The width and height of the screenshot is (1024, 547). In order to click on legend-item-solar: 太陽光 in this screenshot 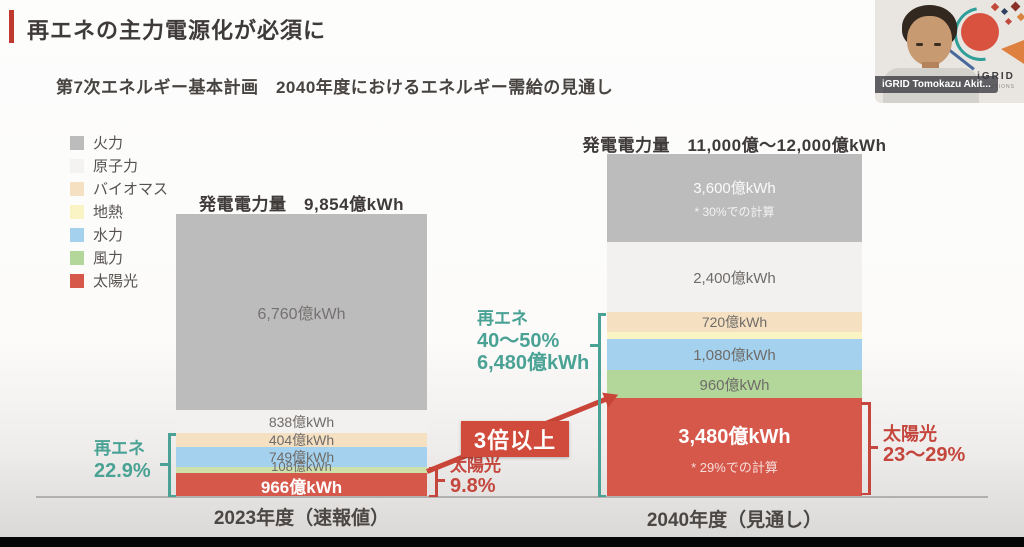, I will do `click(119, 280)`.